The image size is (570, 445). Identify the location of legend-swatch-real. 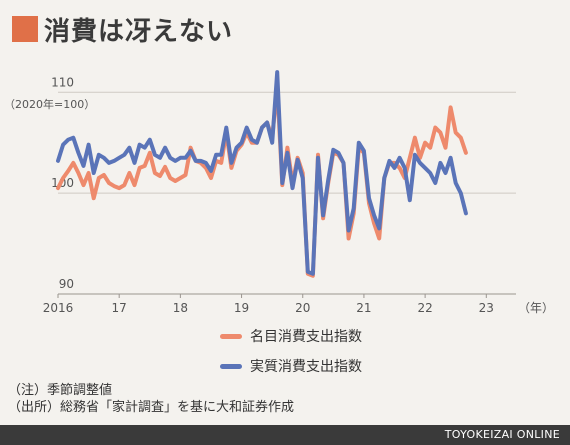
(231, 366).